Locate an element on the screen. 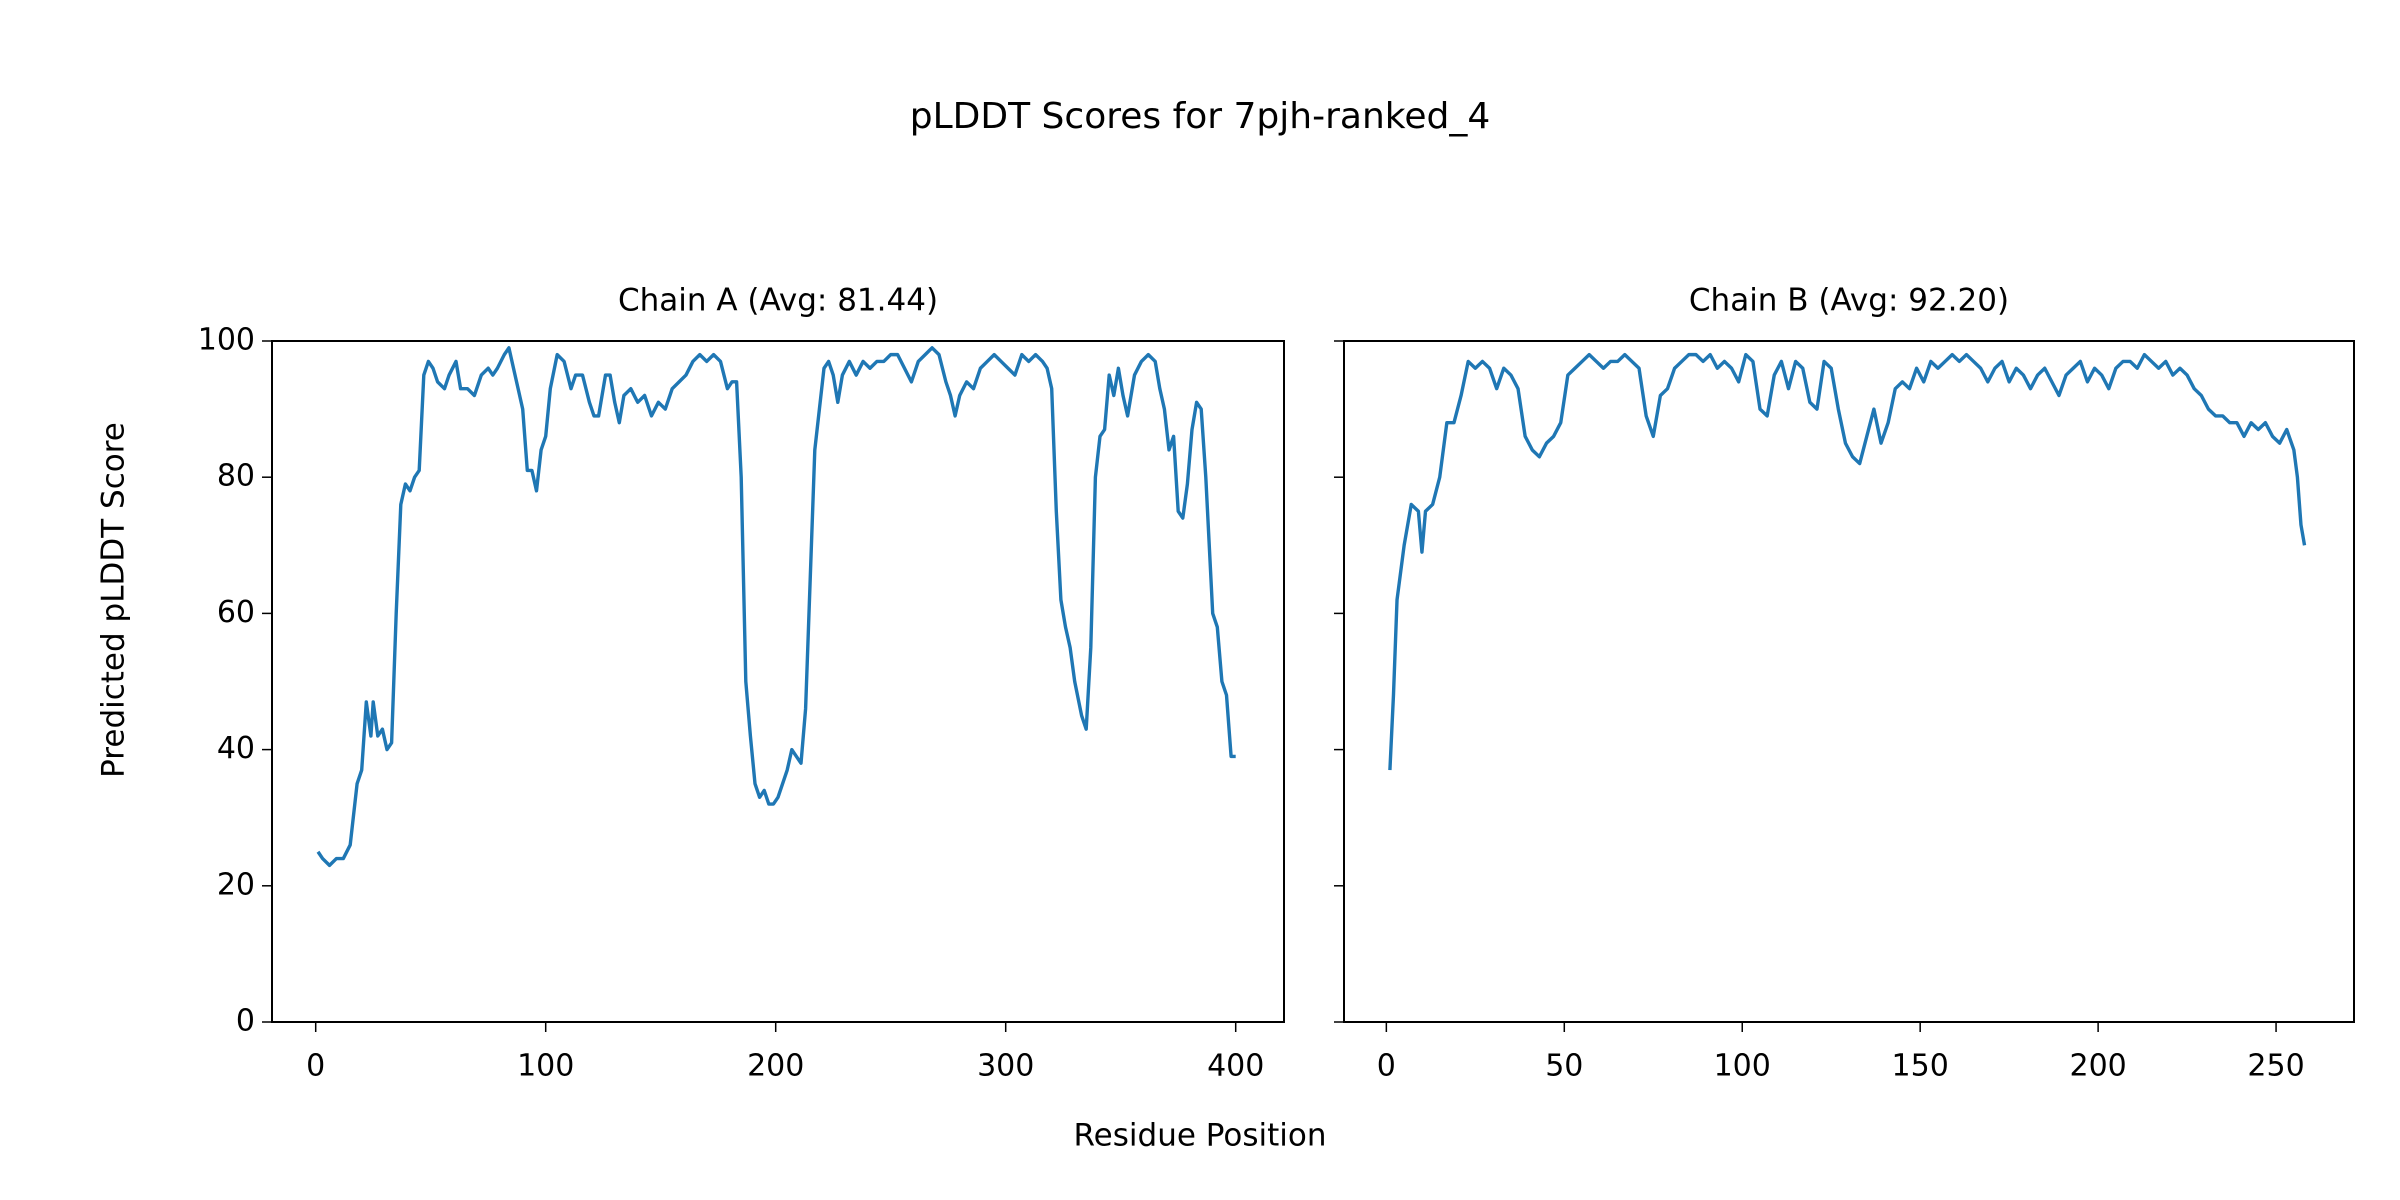 This screenshot has width=2400, height=1200. x-tick-label: 300 is located at coordinates (1005, 1066).